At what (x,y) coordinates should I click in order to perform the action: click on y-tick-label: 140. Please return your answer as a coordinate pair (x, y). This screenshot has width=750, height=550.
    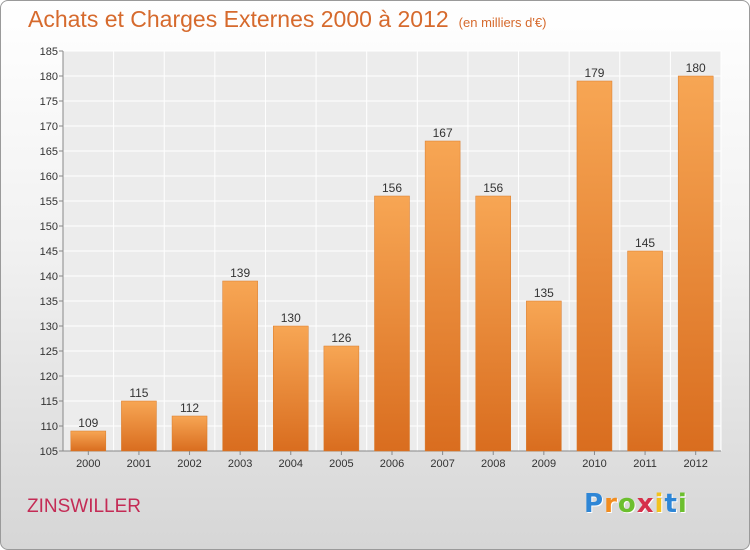
    Looking at the image, I should click on (49, 277).